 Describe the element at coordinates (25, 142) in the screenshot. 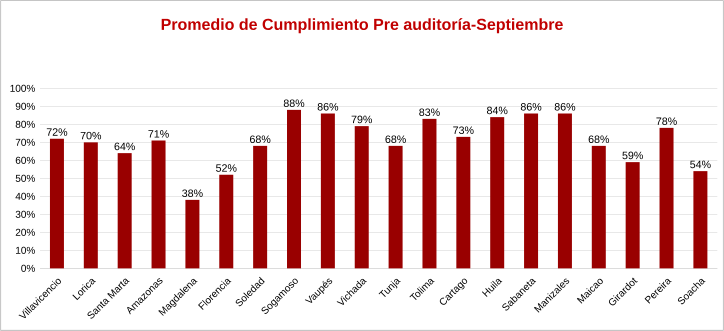

I see `y-tick-label: 70%` at that location.